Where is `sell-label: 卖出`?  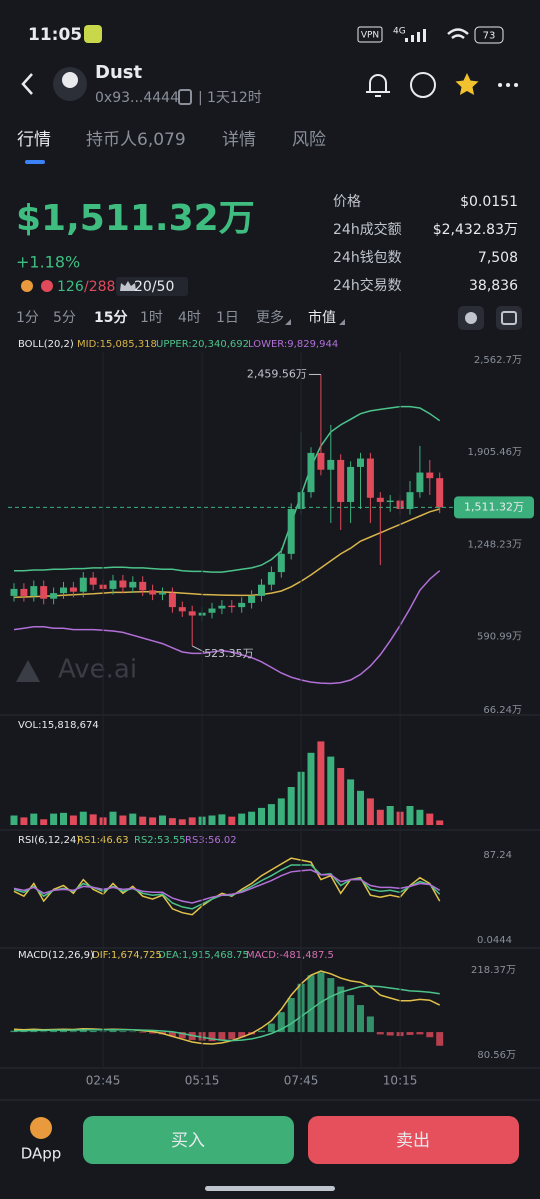 sell-label: 卖出 is located at coordinates (413, 1141).